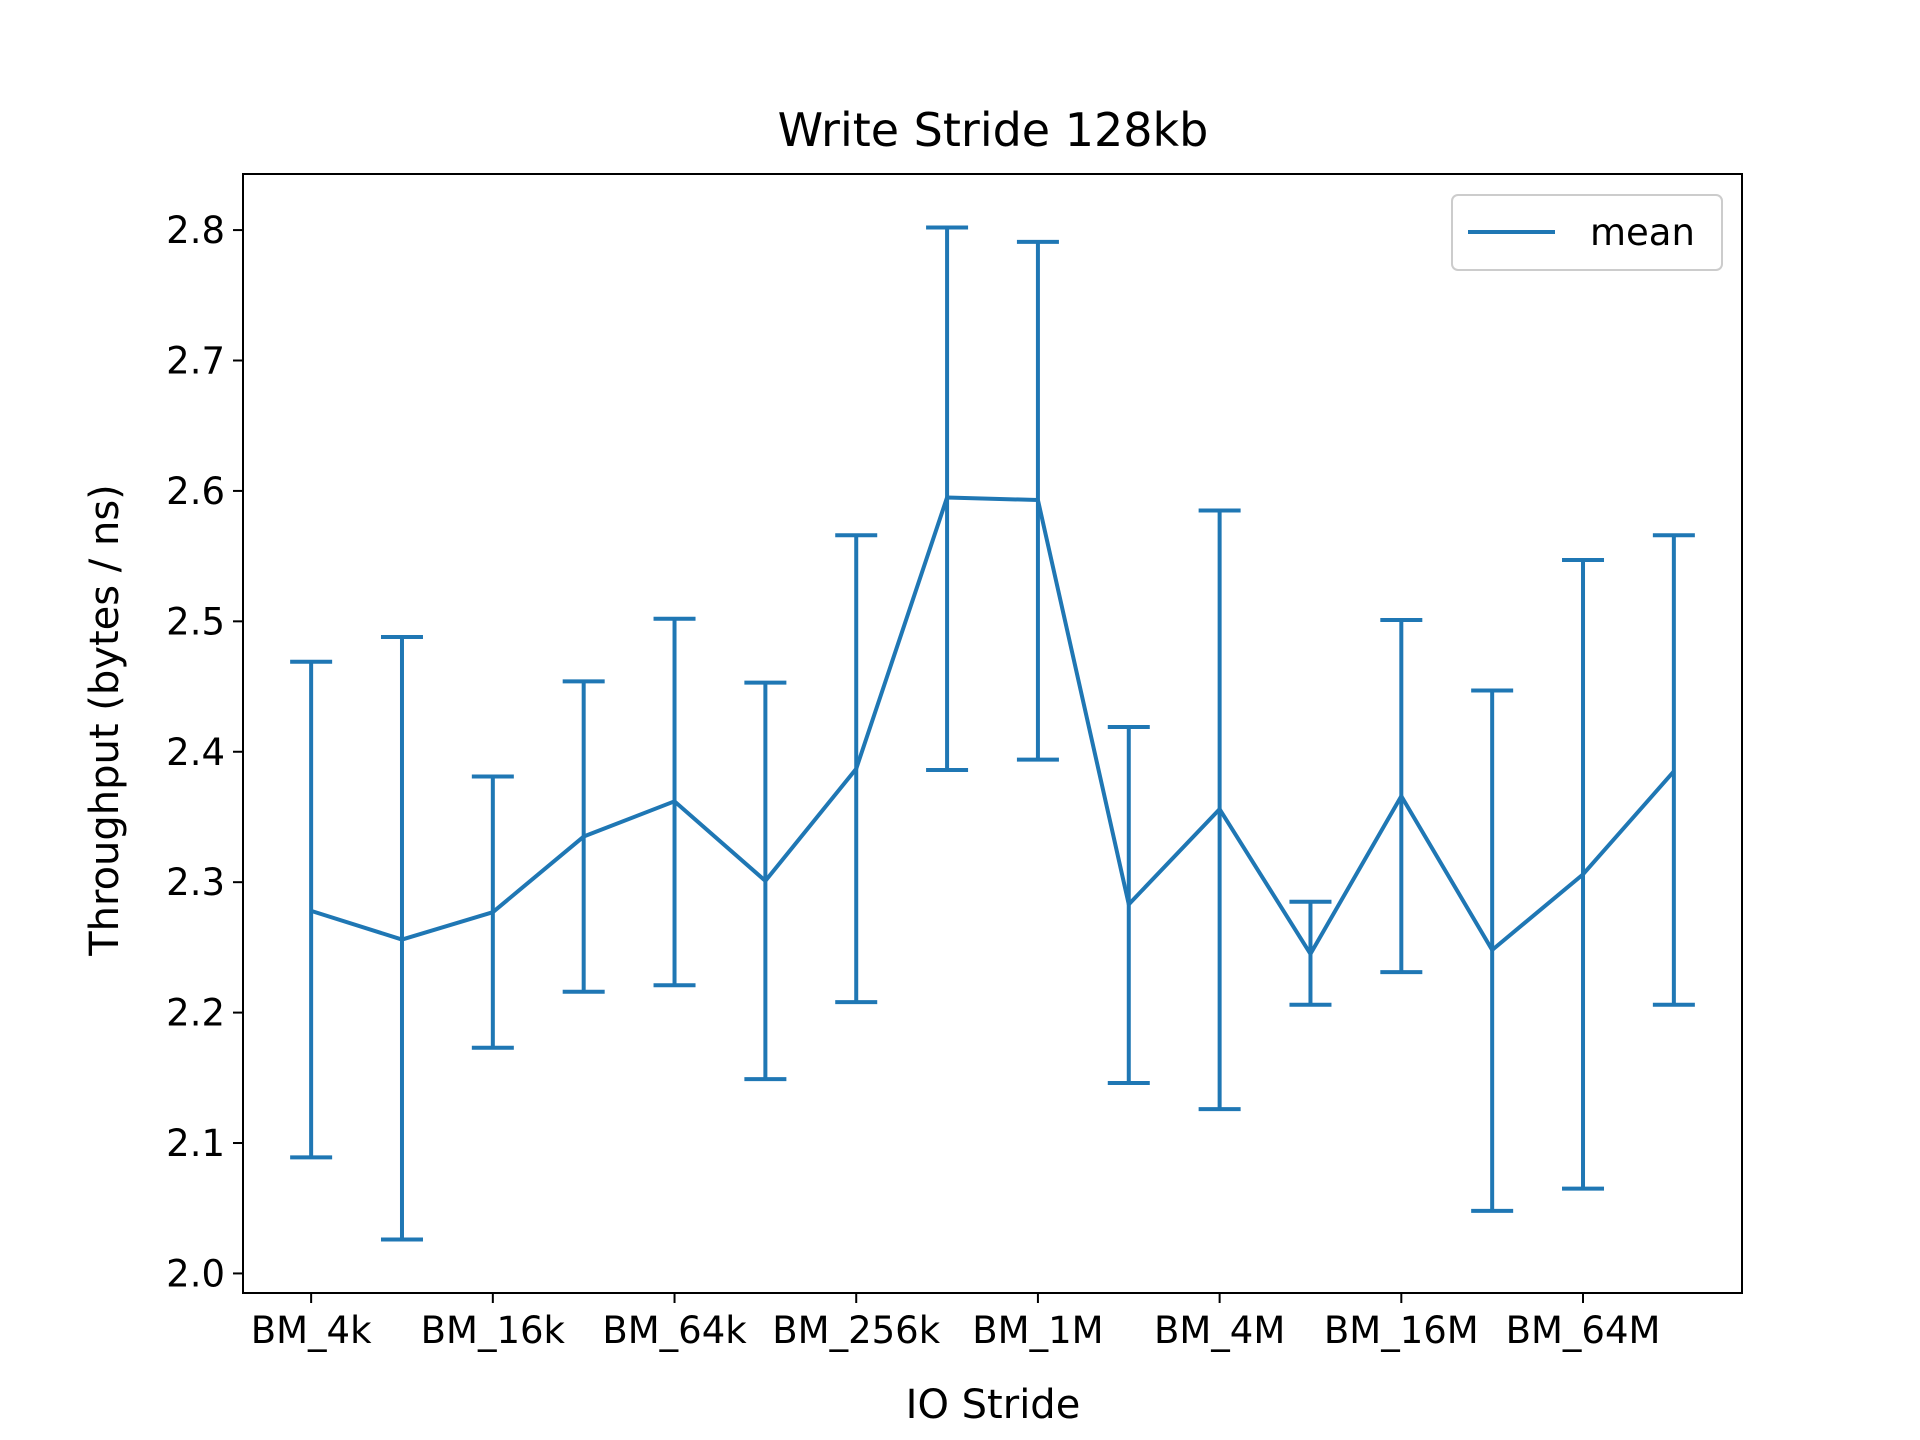  What do you see at coordinates (1642, 232) in the screenshot?
I see `legend-entry-label: mean` at bounding box center [1642, 232].